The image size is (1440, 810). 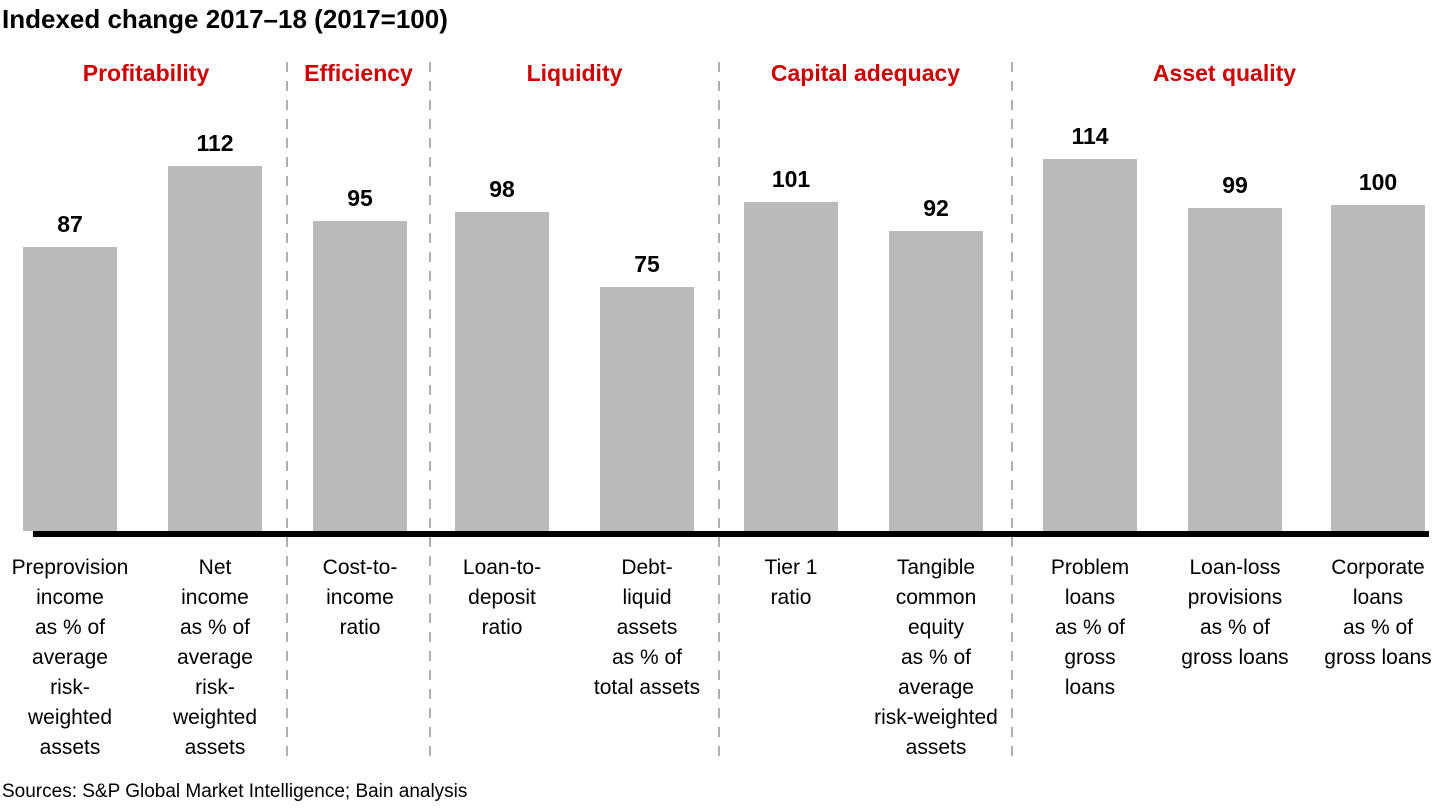 I want to click on bar-category-label: Debt-liquid assets as % of total assets, so click(x=647, y=627).